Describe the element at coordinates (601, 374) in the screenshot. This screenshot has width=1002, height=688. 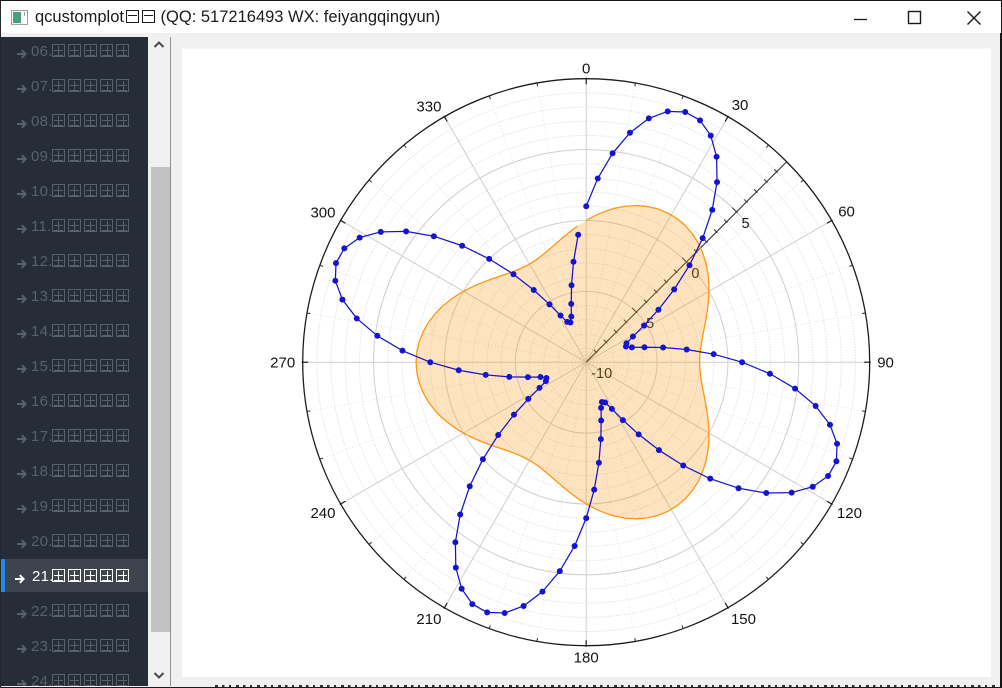
I see `svg-text: -10` at that location.